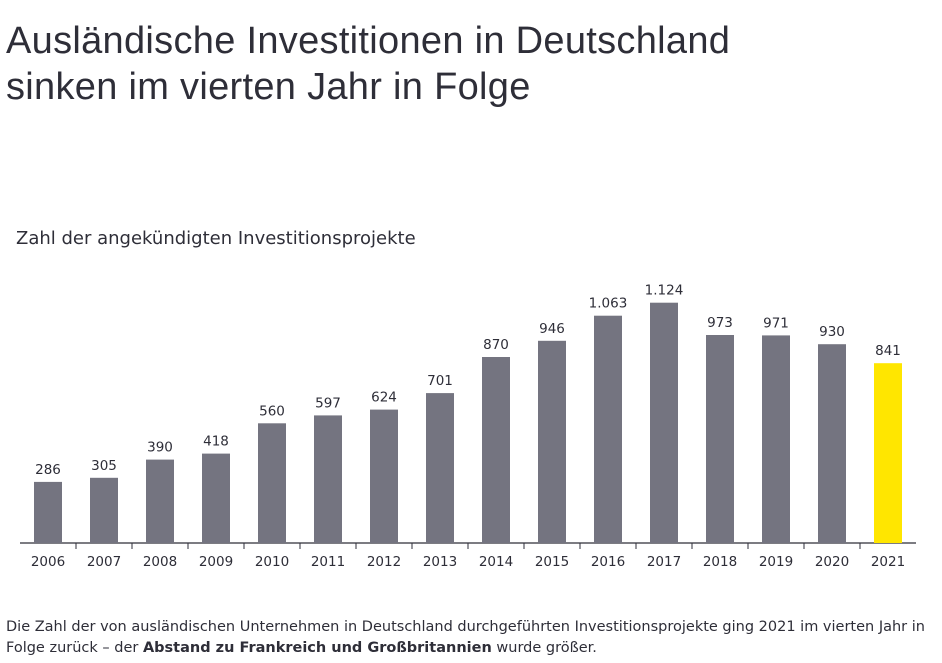  I want to click on value-label-2016: 1.063, so click(608, 304).